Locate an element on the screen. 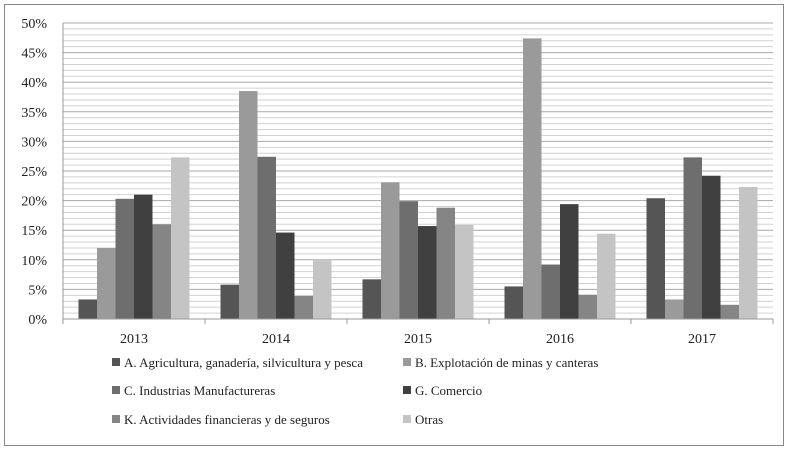 The image size is (789, 450). y-tick-label: 45% is located at coordinates (34, 54).